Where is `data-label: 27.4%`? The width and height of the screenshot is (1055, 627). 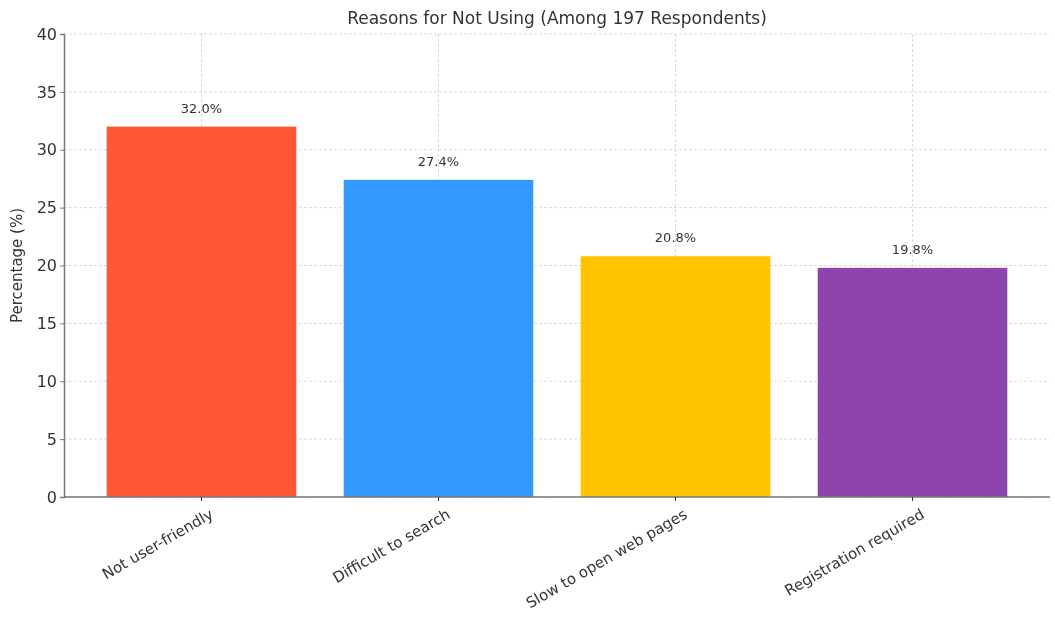 data-label: 27.4% is located at coordinates (438, 161).